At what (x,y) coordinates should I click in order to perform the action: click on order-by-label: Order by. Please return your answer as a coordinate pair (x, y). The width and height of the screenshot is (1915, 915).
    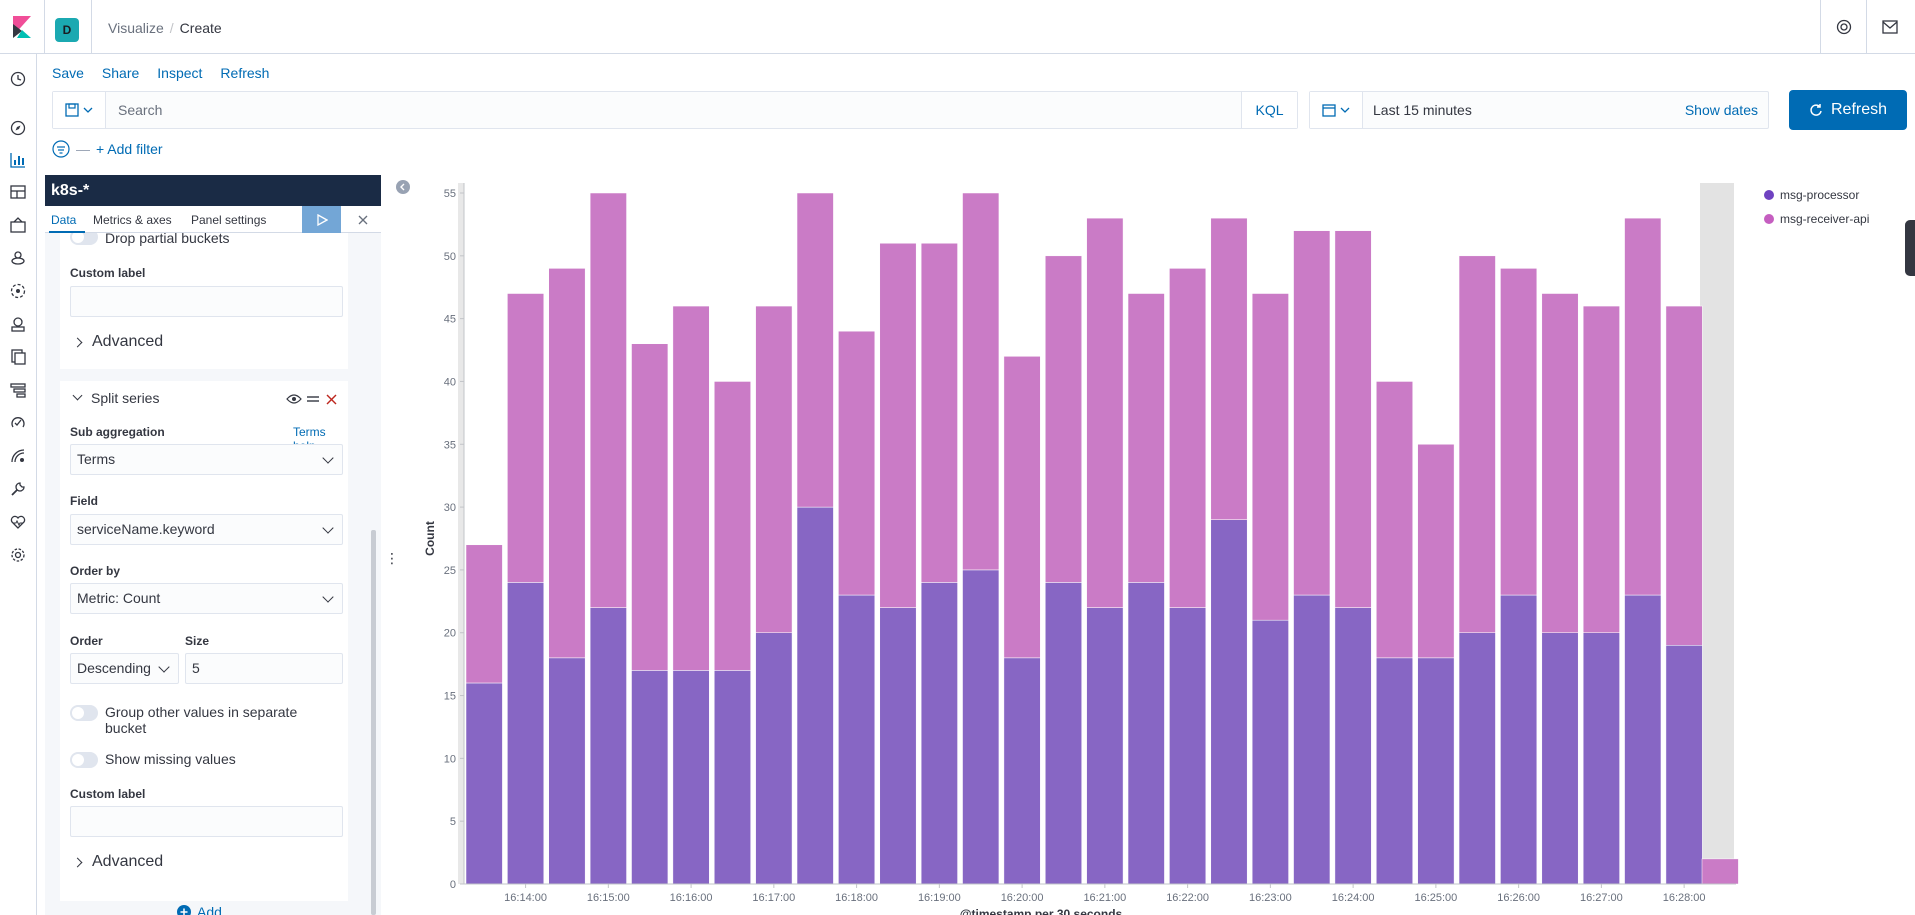
    Looking at the image, I should click on (95, 571).